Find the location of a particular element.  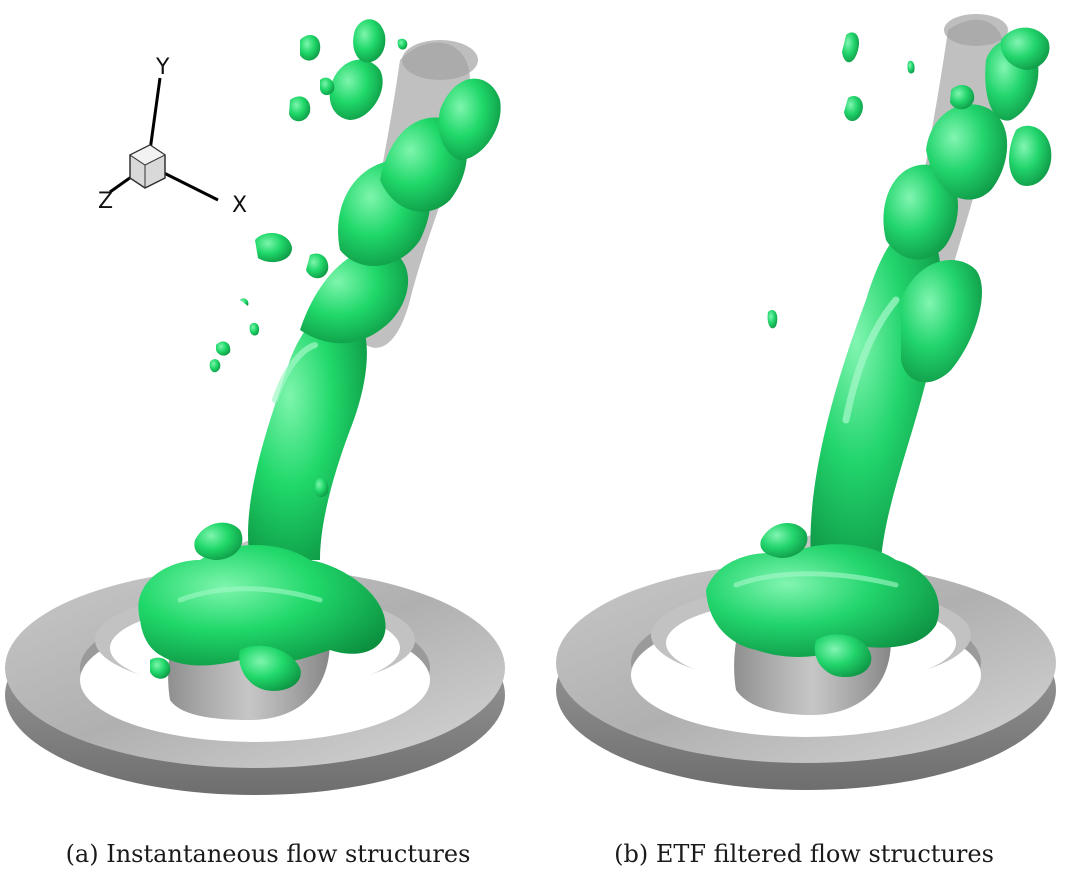

caption-instantaneous: (a) Instantaneous flow structures is located at coordinates (268, 854).